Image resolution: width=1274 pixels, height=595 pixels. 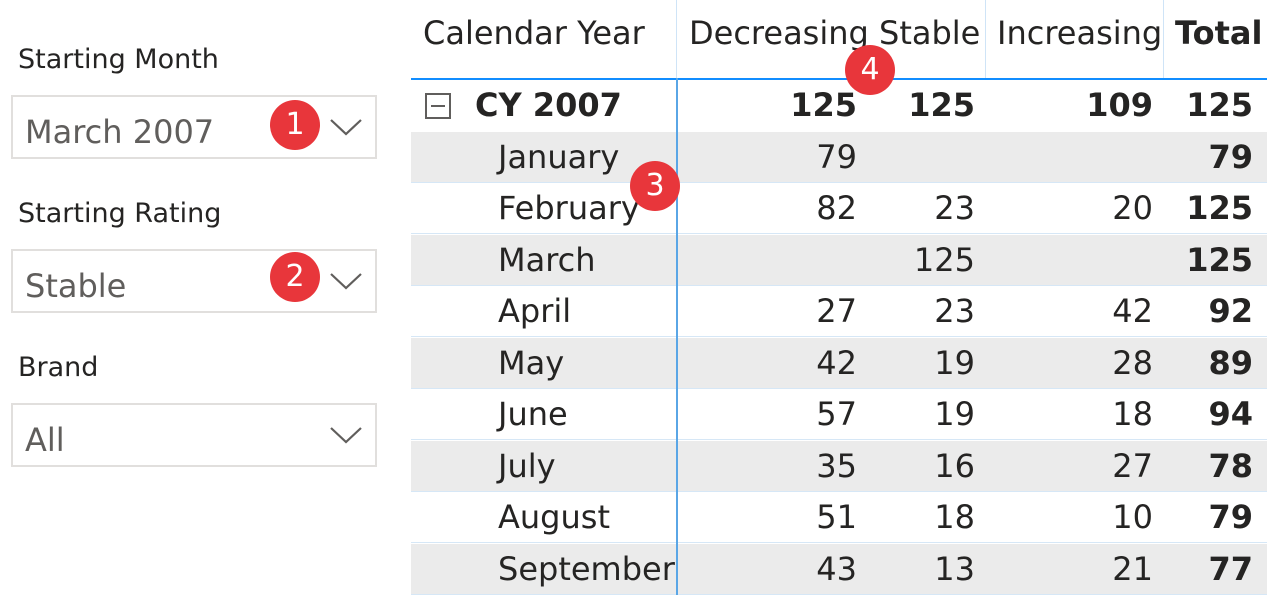 What do you see at coordinates (1132, 414) in the screenshot?
I see `cell-increasing: 18` at bounding box center [1132, 414].